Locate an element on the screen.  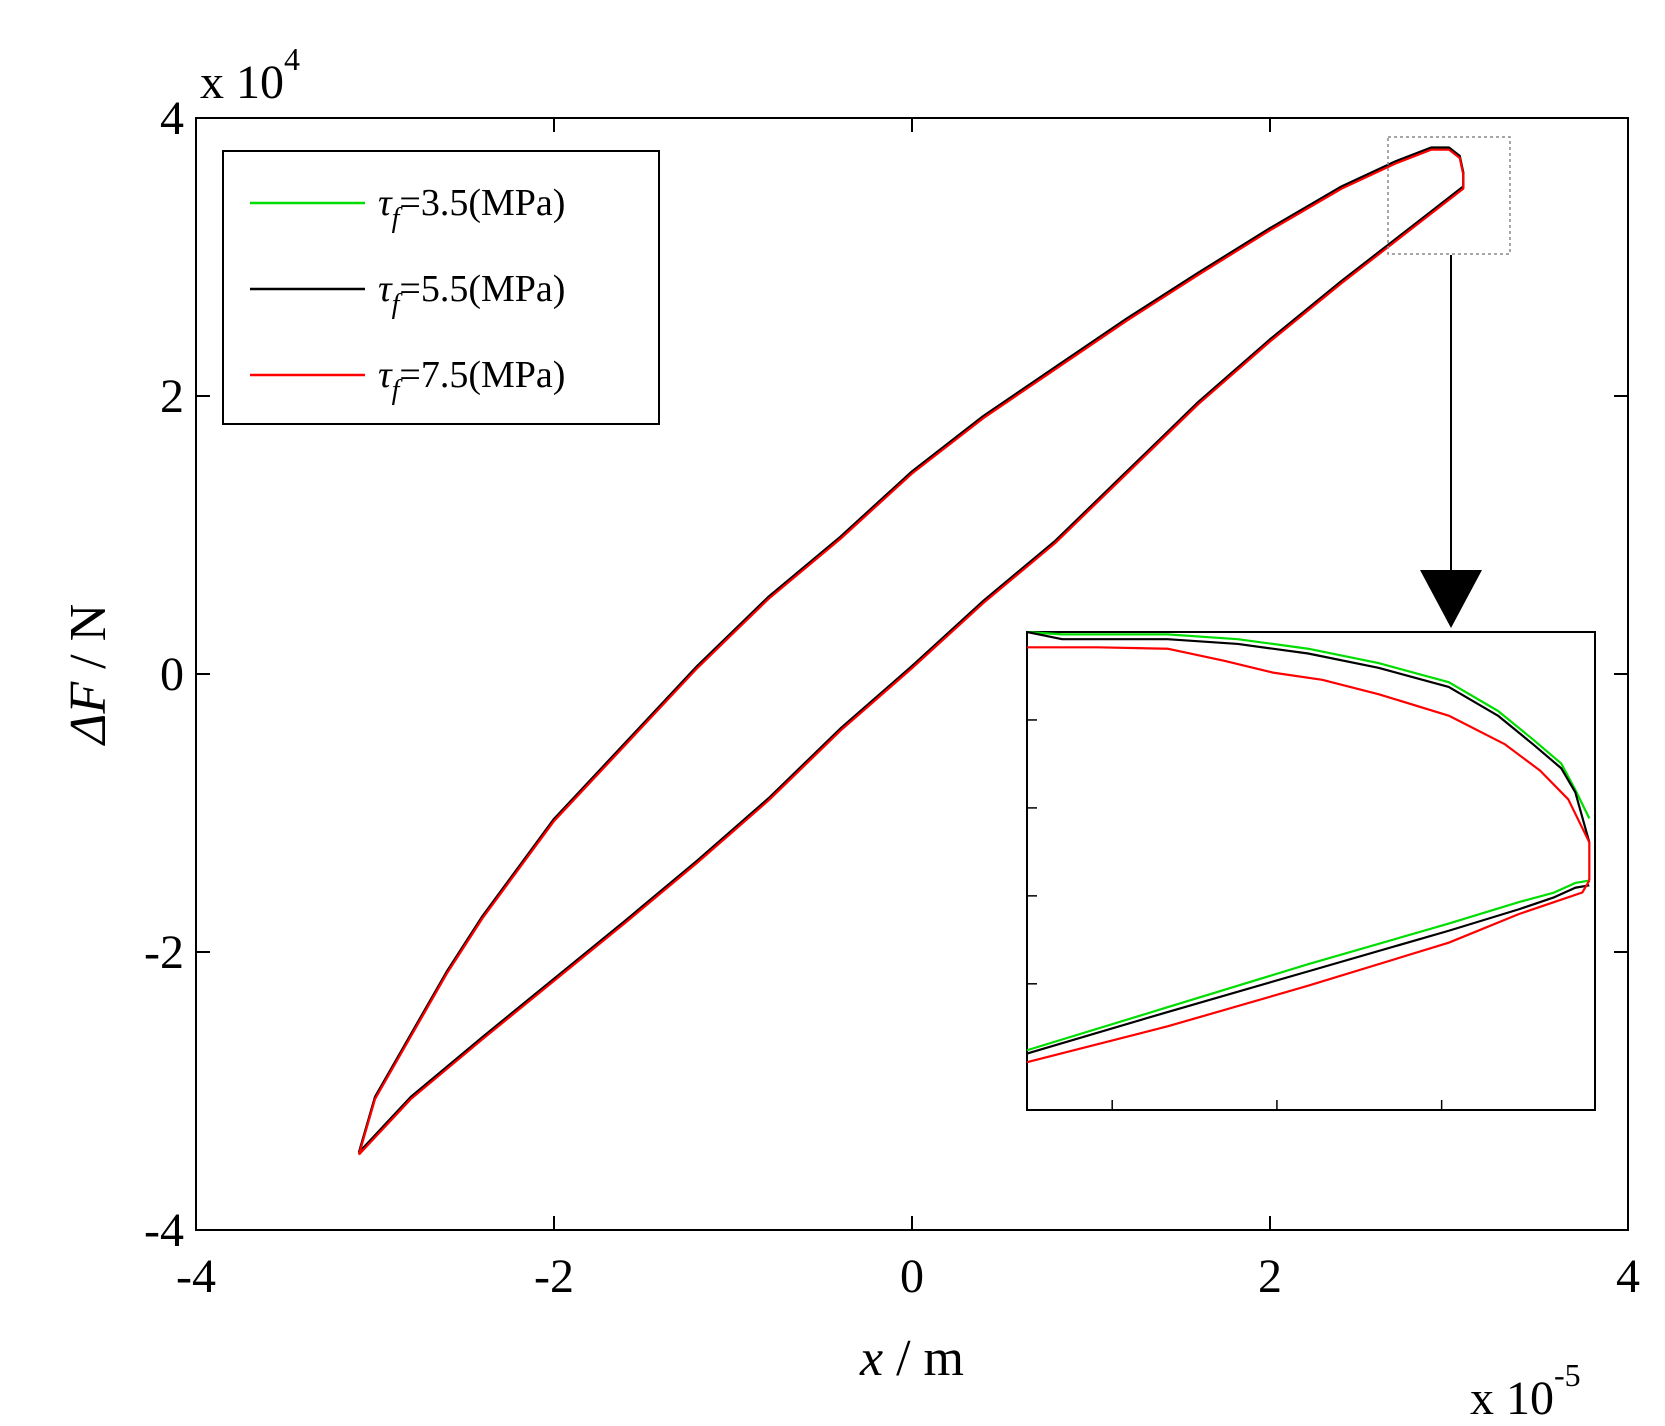
legend-box is located at coordinates (441, 287).